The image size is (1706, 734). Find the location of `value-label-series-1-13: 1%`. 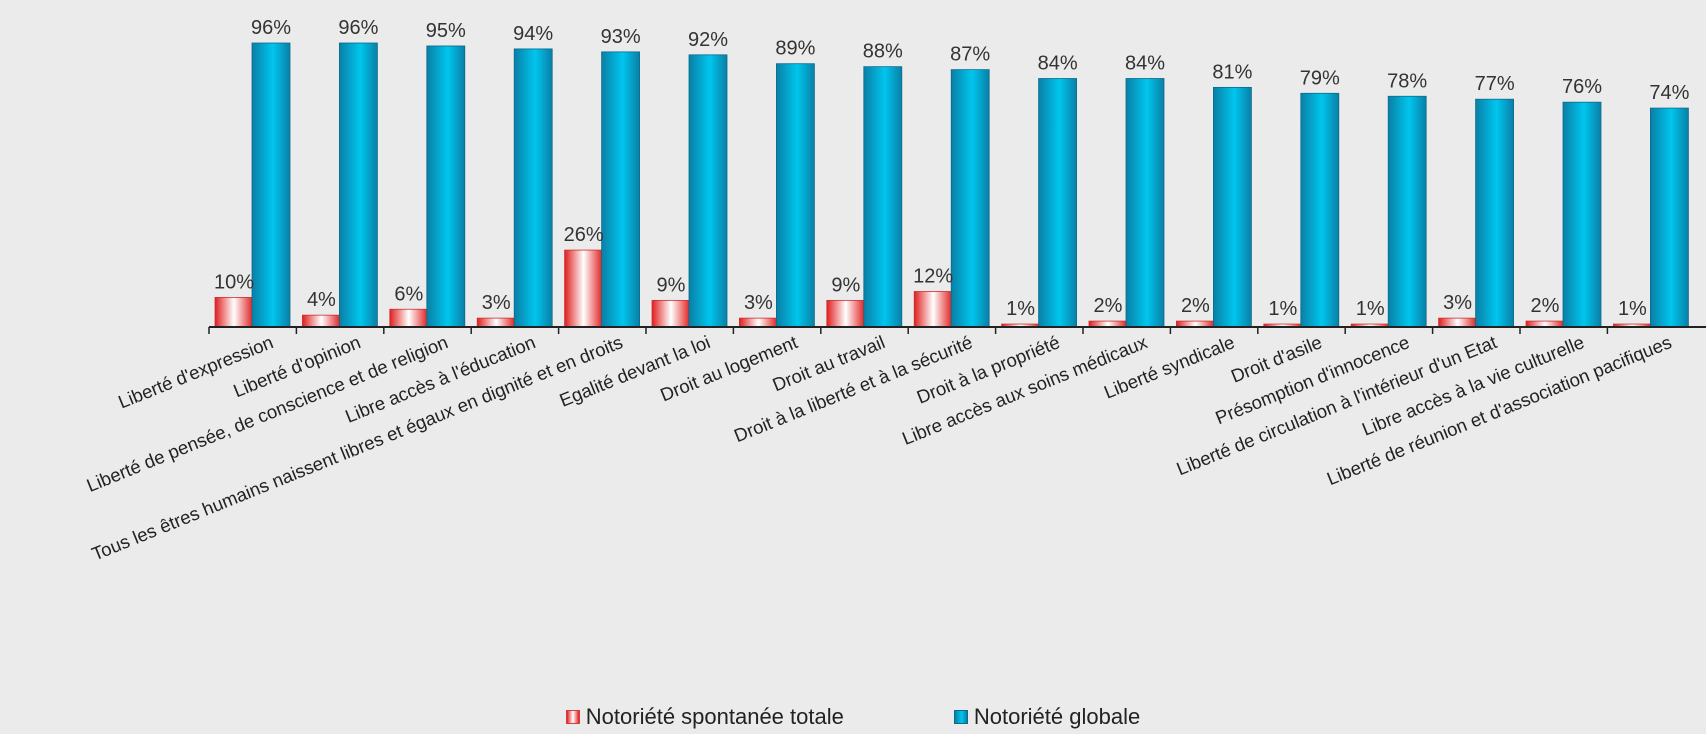

value-label-series-1-13: 1% is located at coordinates (1370, 309).